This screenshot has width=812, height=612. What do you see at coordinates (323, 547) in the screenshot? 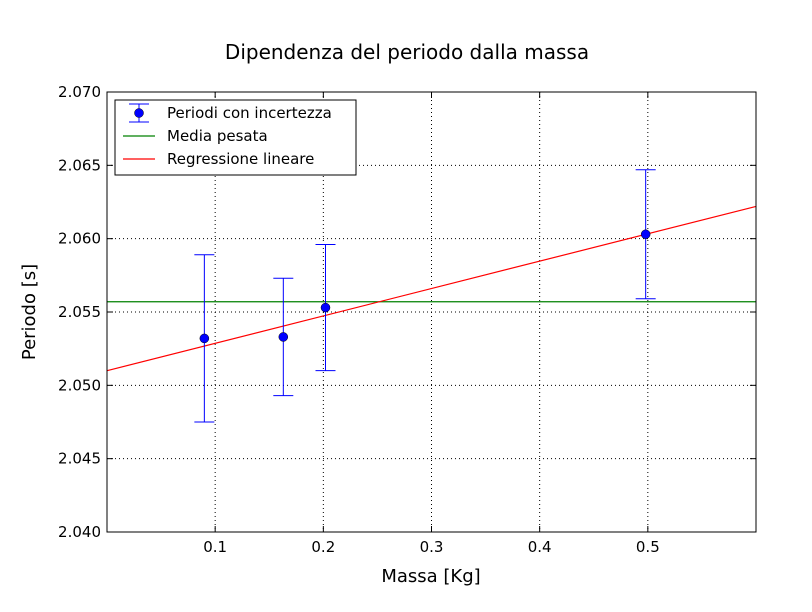
I see `x-tick-label: 0.2` at bounding box center [323, 547].